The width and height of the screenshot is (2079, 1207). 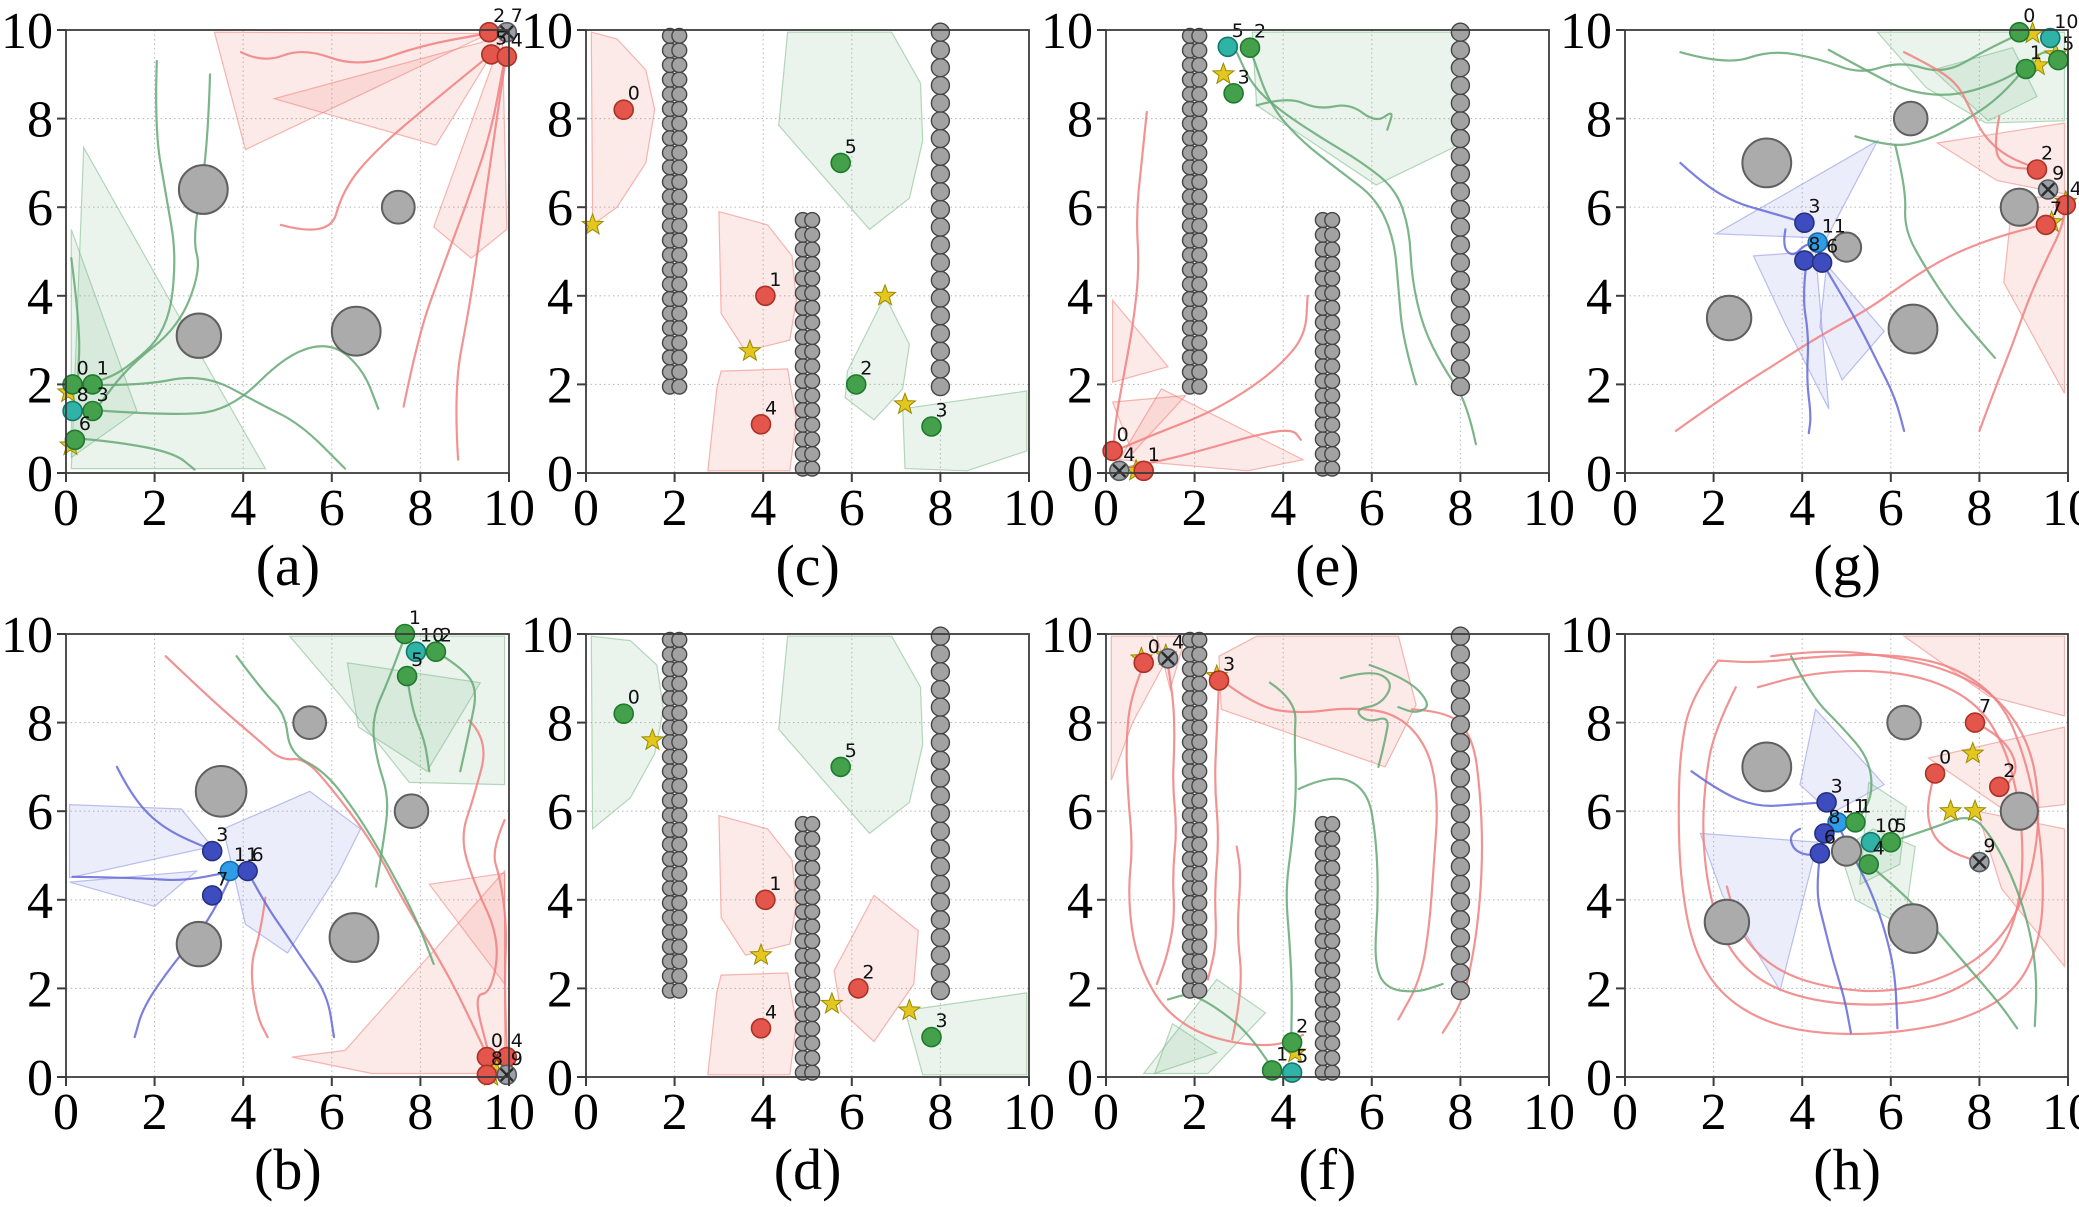 I want to click on agents: 0 5 1 4 2 3, so click(x=780, y=866).